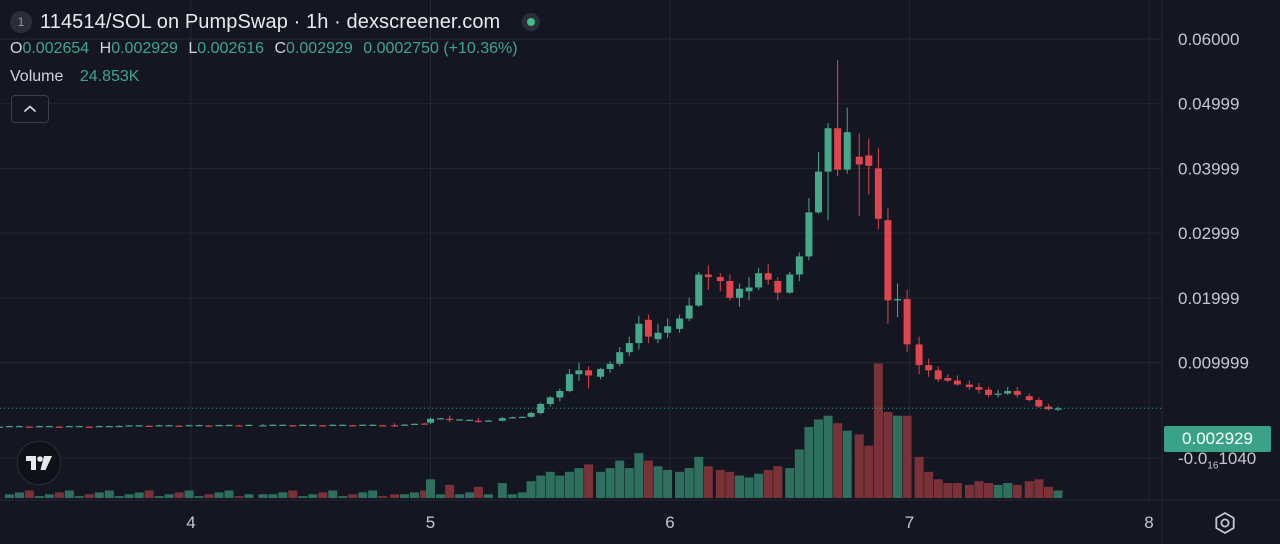 The image size is (1280, 544). I want to click on chevron-up-icon, so click(30, 108).